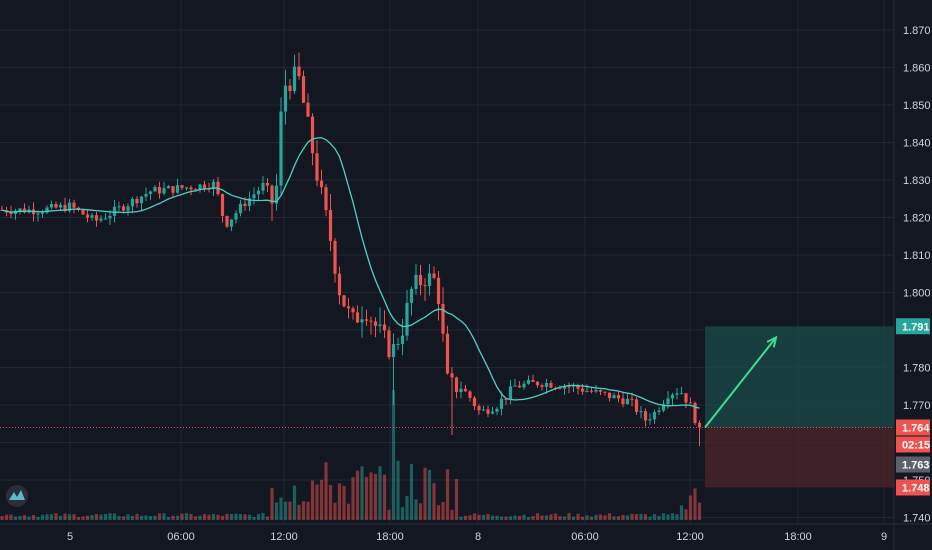 This screenshot has width=932, height=550. What do you see at coordinates (916, 489) in the screenshot?
I see `stop-price-label-text: 1.748` at bounding box center [916, 489].